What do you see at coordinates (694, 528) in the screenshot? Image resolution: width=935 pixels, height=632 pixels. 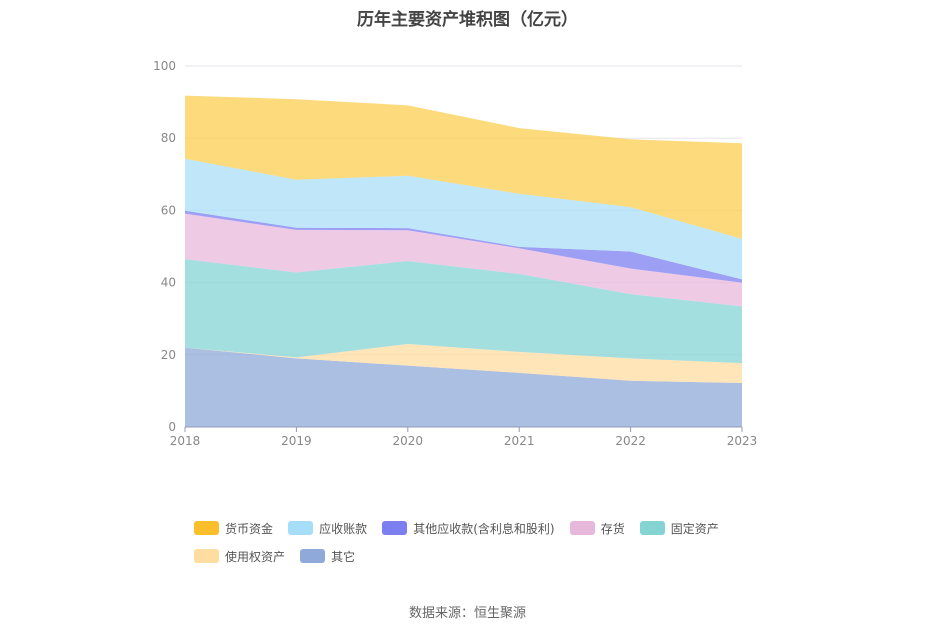 I see `legend-label: 固定资产` at bounding box center [694, 528].